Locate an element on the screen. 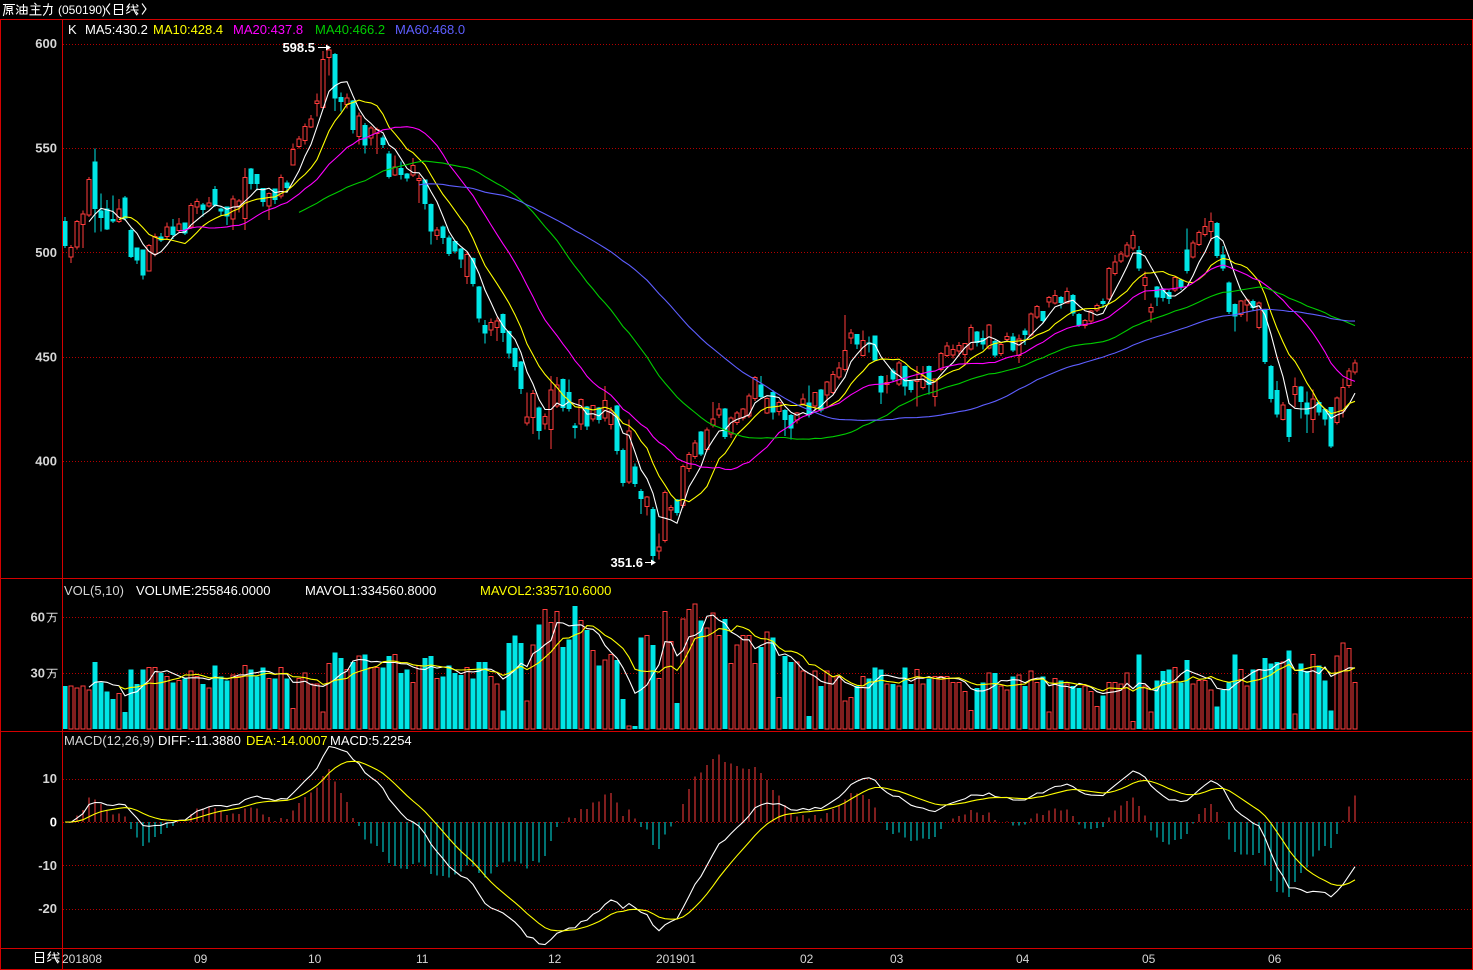 The height and width of the screenshot is (970, 1473). svg-text: 351.6 is located at coordinates (626, 562).